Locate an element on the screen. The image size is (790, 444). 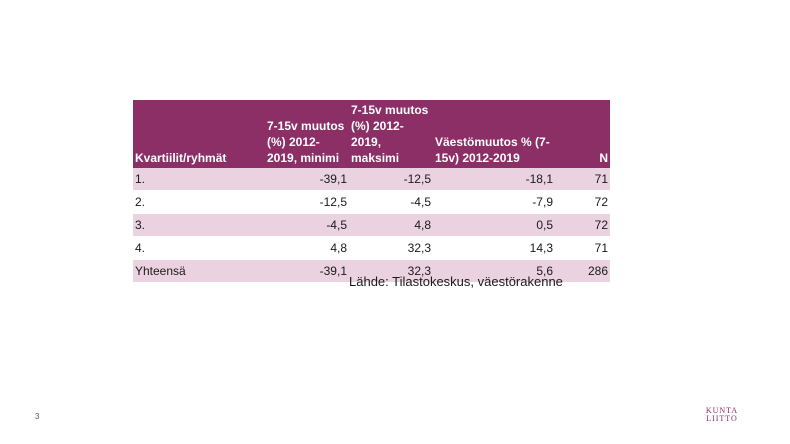
kuntaliitto-logo: KUNTA LIITTO is located at coordinates (722, 415).